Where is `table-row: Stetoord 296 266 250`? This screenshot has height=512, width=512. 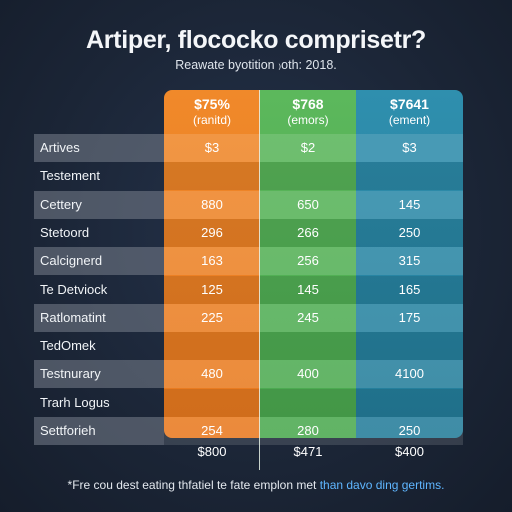 table-row: Stetoord 296 266 250 is located at coordinates (248, 232).